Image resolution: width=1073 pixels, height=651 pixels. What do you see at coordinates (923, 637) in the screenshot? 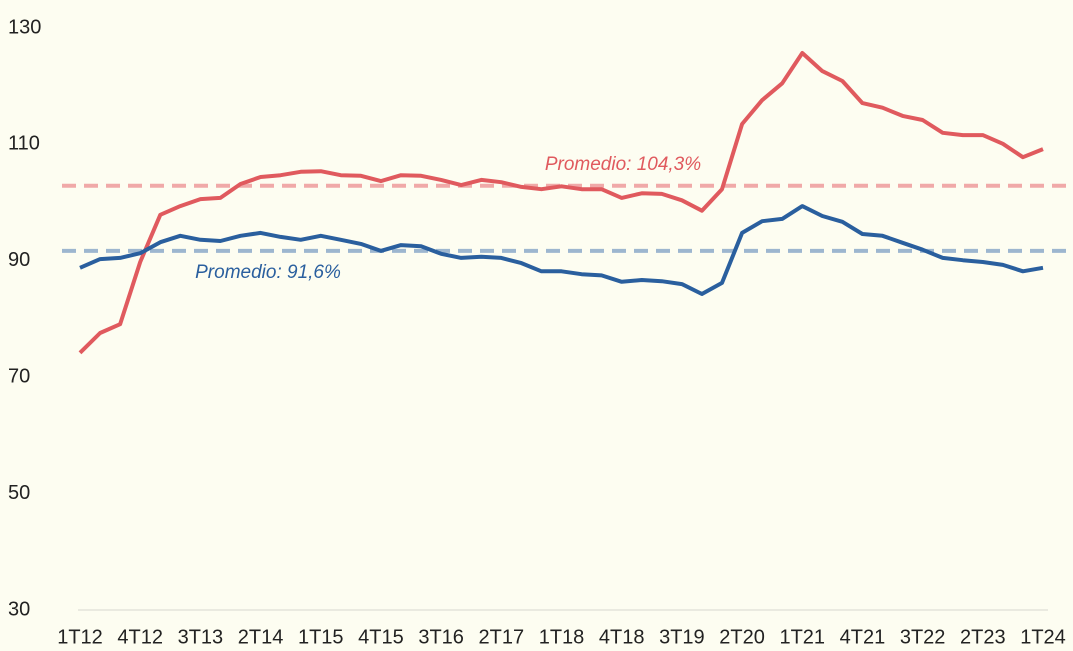
I see `x-tick-label: 3T22` at bounding box center [923, 637].